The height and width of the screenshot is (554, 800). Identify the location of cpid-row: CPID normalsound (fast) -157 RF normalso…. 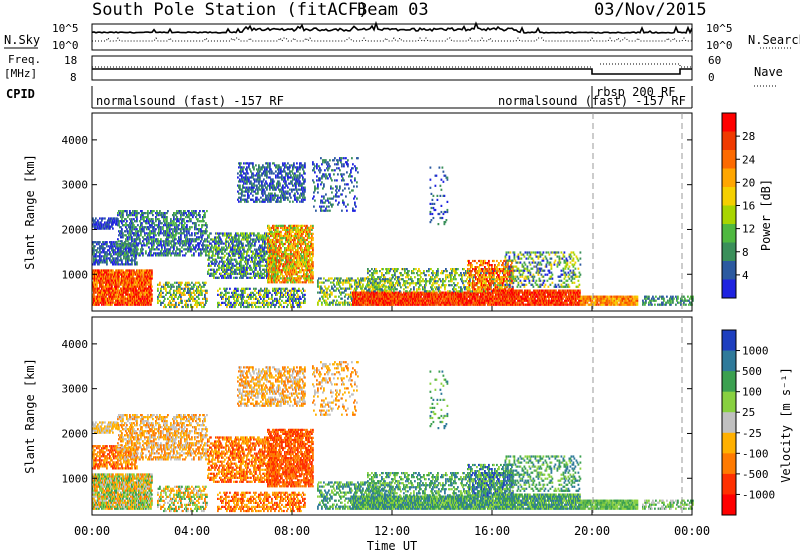
(349, 97).